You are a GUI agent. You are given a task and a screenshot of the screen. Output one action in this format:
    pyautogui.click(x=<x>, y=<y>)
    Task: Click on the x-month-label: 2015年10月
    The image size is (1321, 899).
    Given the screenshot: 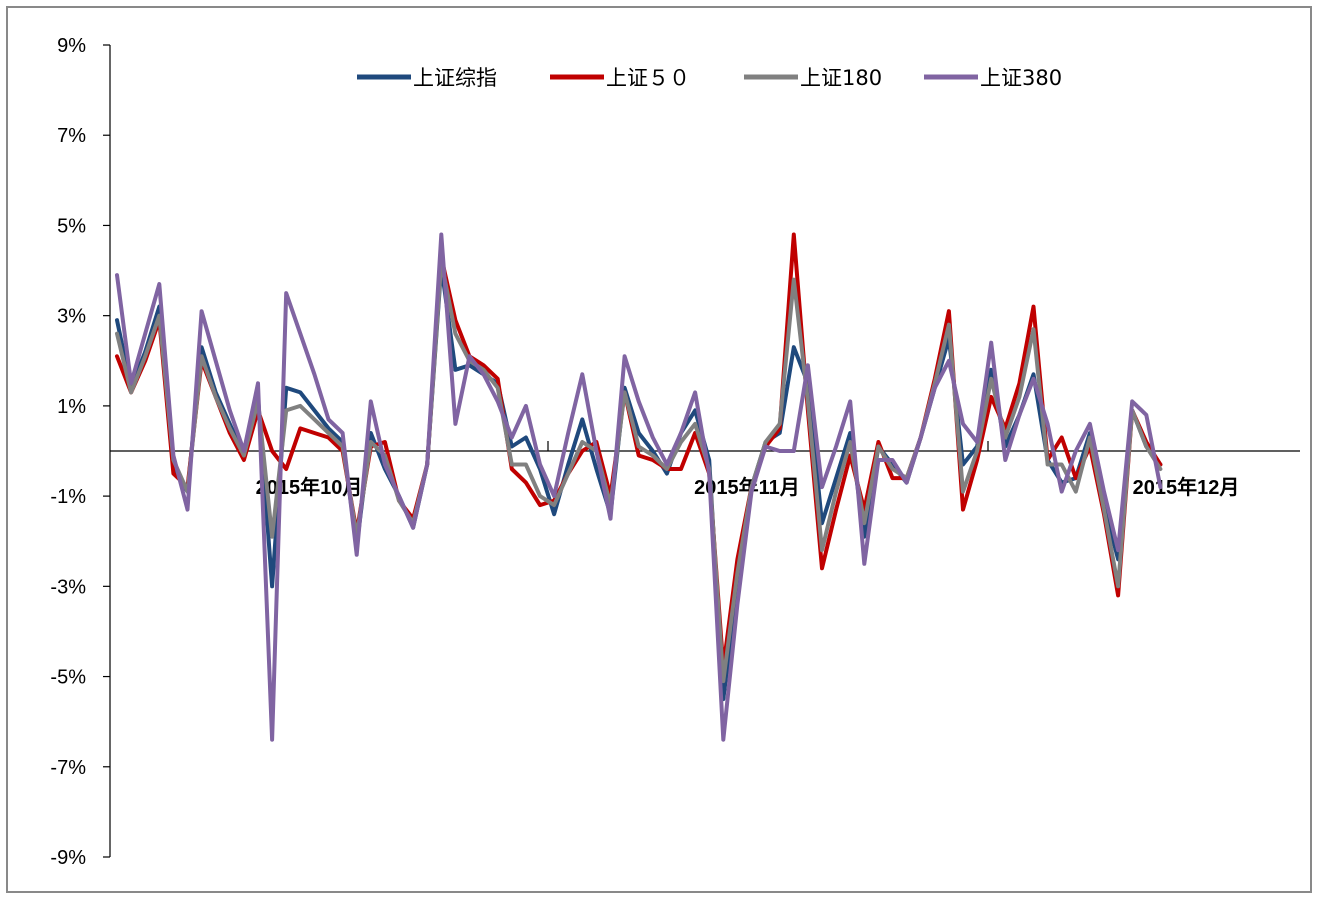 What is the action you would take?
    pyautogui.click(x=309, y=487)
    